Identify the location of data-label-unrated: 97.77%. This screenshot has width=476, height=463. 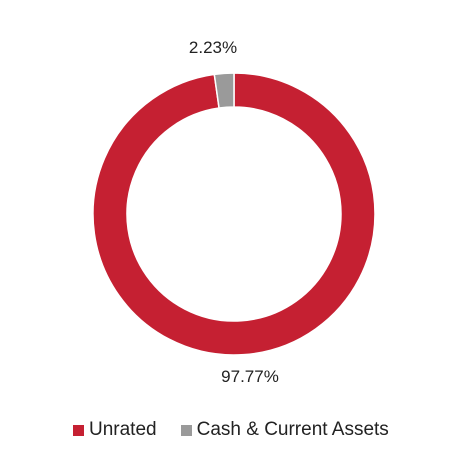
(250, 376).